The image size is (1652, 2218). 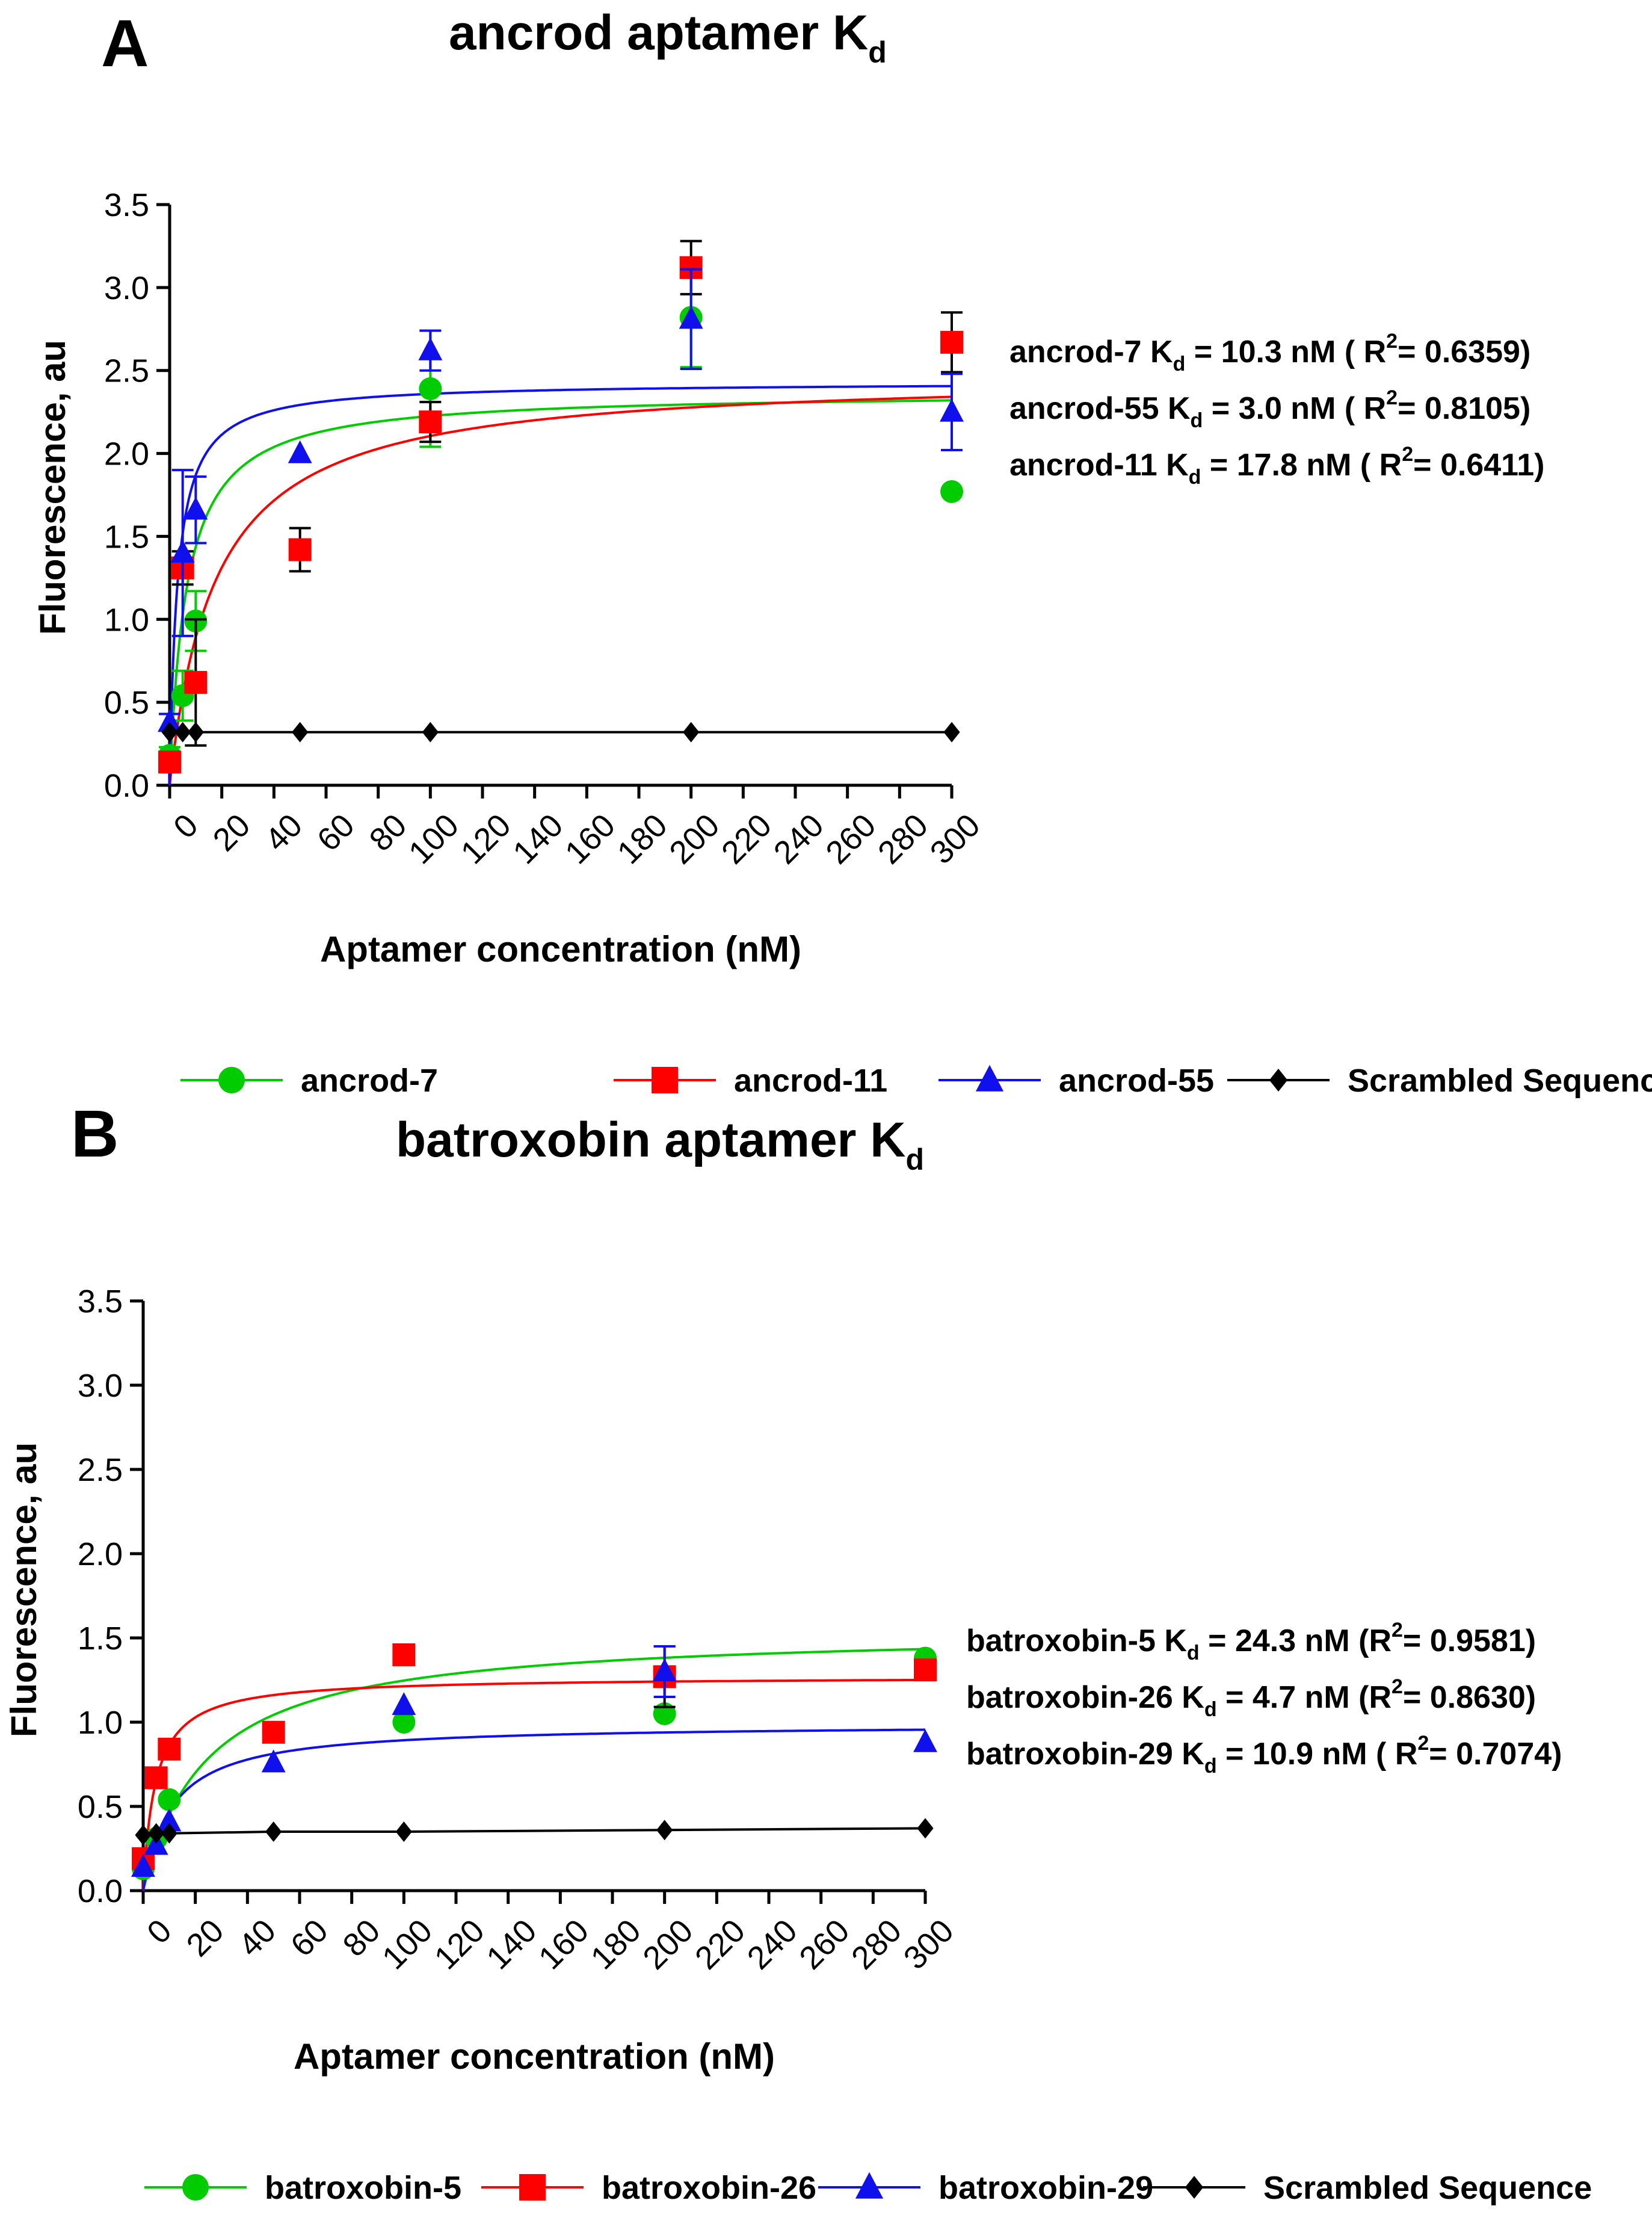 What do you see at coordinates (1251, 1698) in the screenshot?
I see `annotation-line: batroxobin-26 Kd = 4.7 nM (R2= 0.8630)` at bounding box center [1251, 1698].